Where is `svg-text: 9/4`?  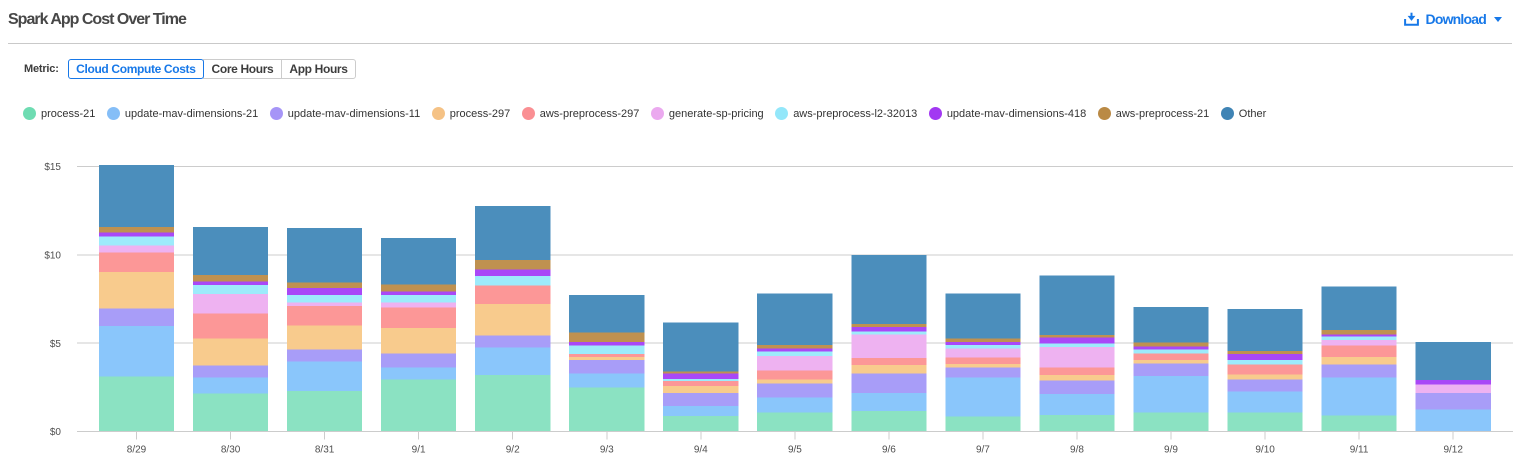 svg-text: 9/4 is located at coordinates (701, 450).